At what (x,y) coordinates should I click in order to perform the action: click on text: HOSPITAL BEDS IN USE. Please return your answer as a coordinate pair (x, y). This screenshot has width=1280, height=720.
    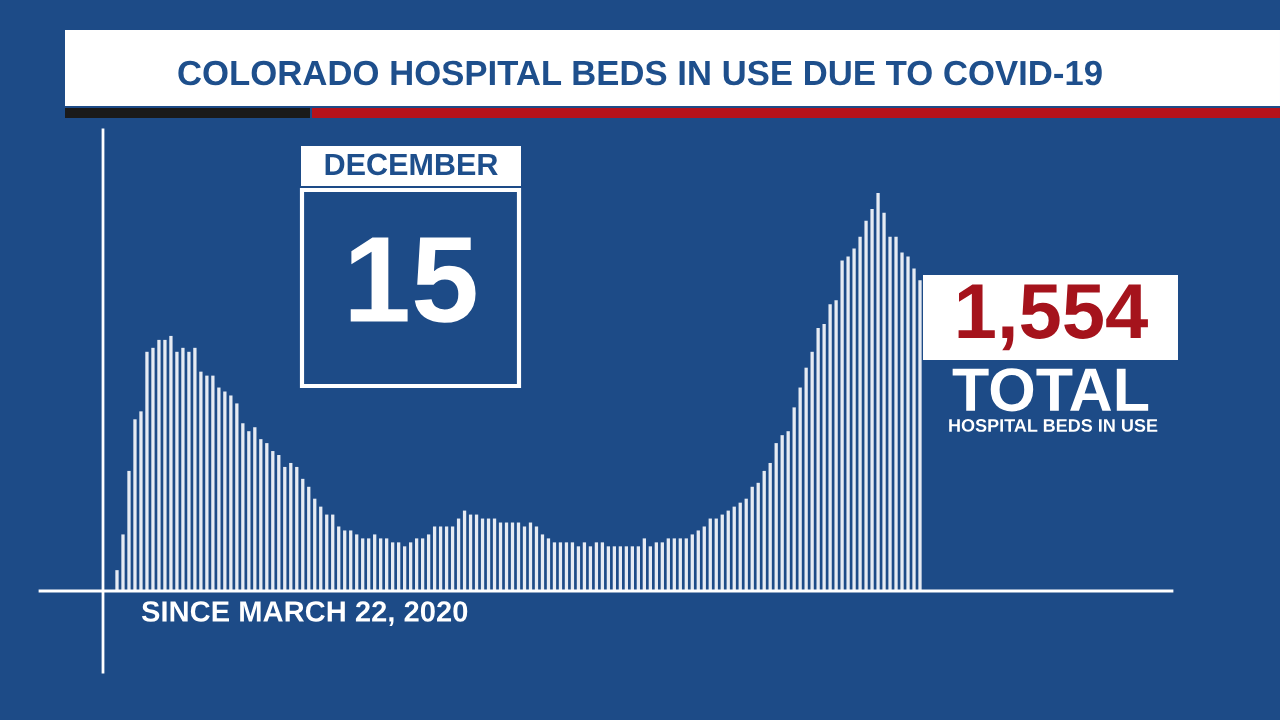
    Looking at the image, I should click on (1053, 425).